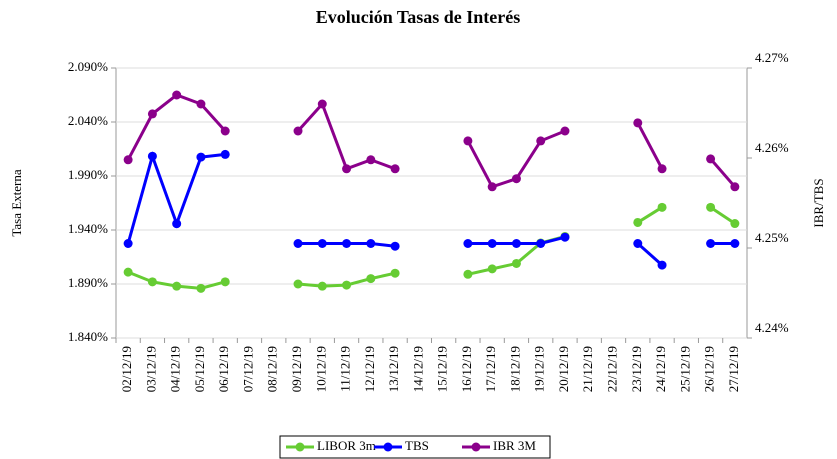 The height and width of the screenshot is (459, 837). I want to click on x-tick-label: 09/12/19, so click(296, 369).